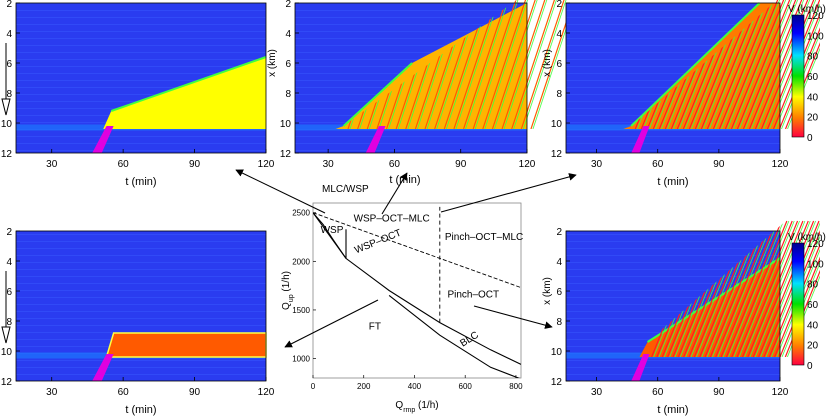 Image resolution: width=830 pixels, height=419 pixels. What do you see at coordinates (364, 386) in the screenshot?
I see `x-tick-label: 200` at bounding box center [364, 386].